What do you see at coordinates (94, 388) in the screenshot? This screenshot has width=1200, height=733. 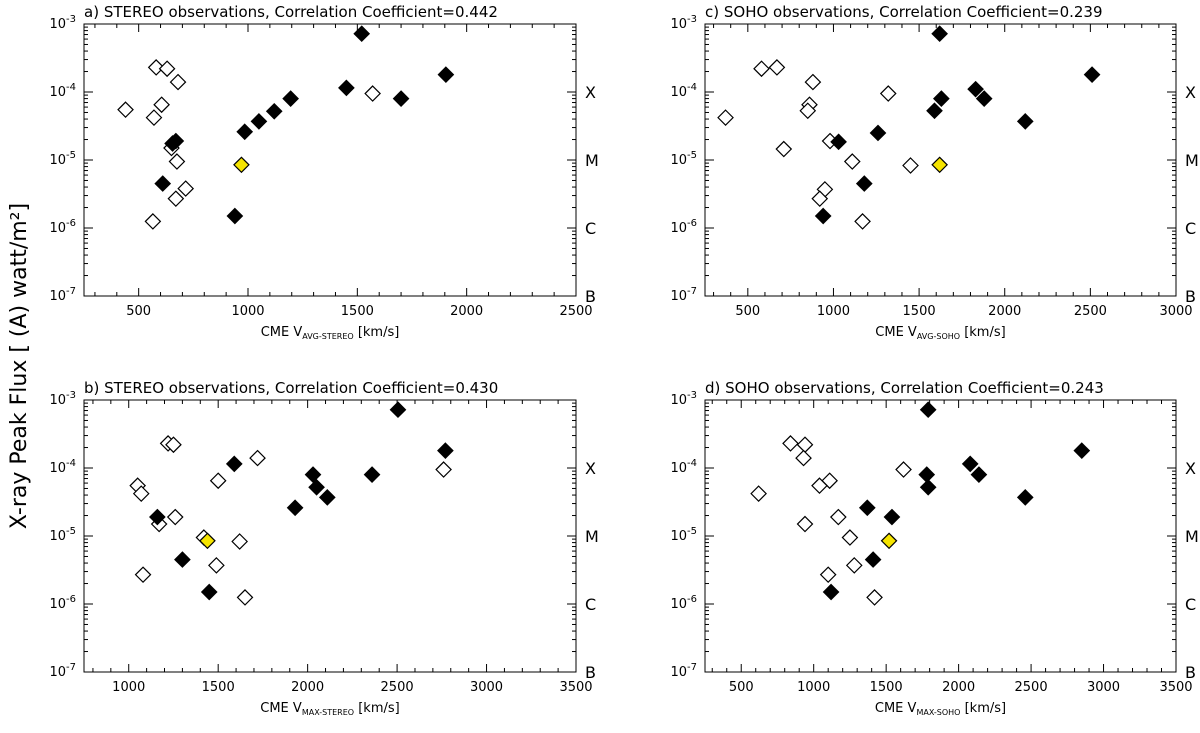 I see `panel-label: b)` at bounding box center [94, 388].